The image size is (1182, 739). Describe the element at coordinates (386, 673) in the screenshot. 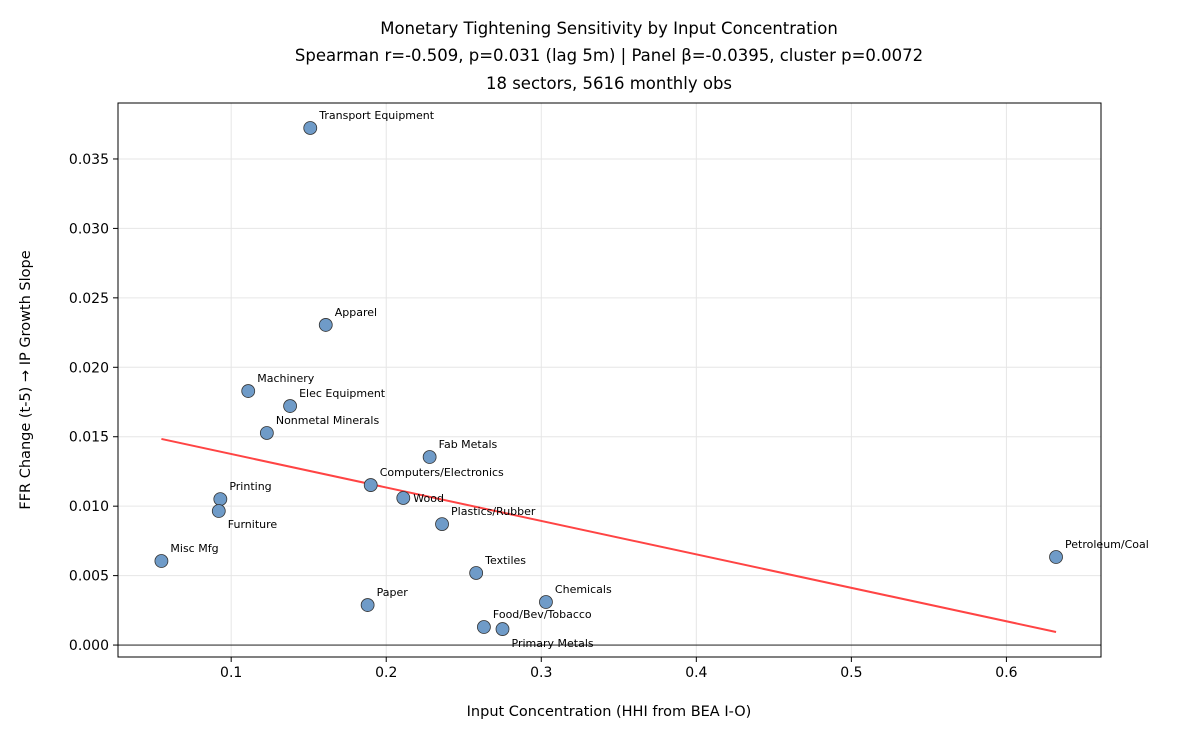

I see `x-tick-label: 0.2` at that location.